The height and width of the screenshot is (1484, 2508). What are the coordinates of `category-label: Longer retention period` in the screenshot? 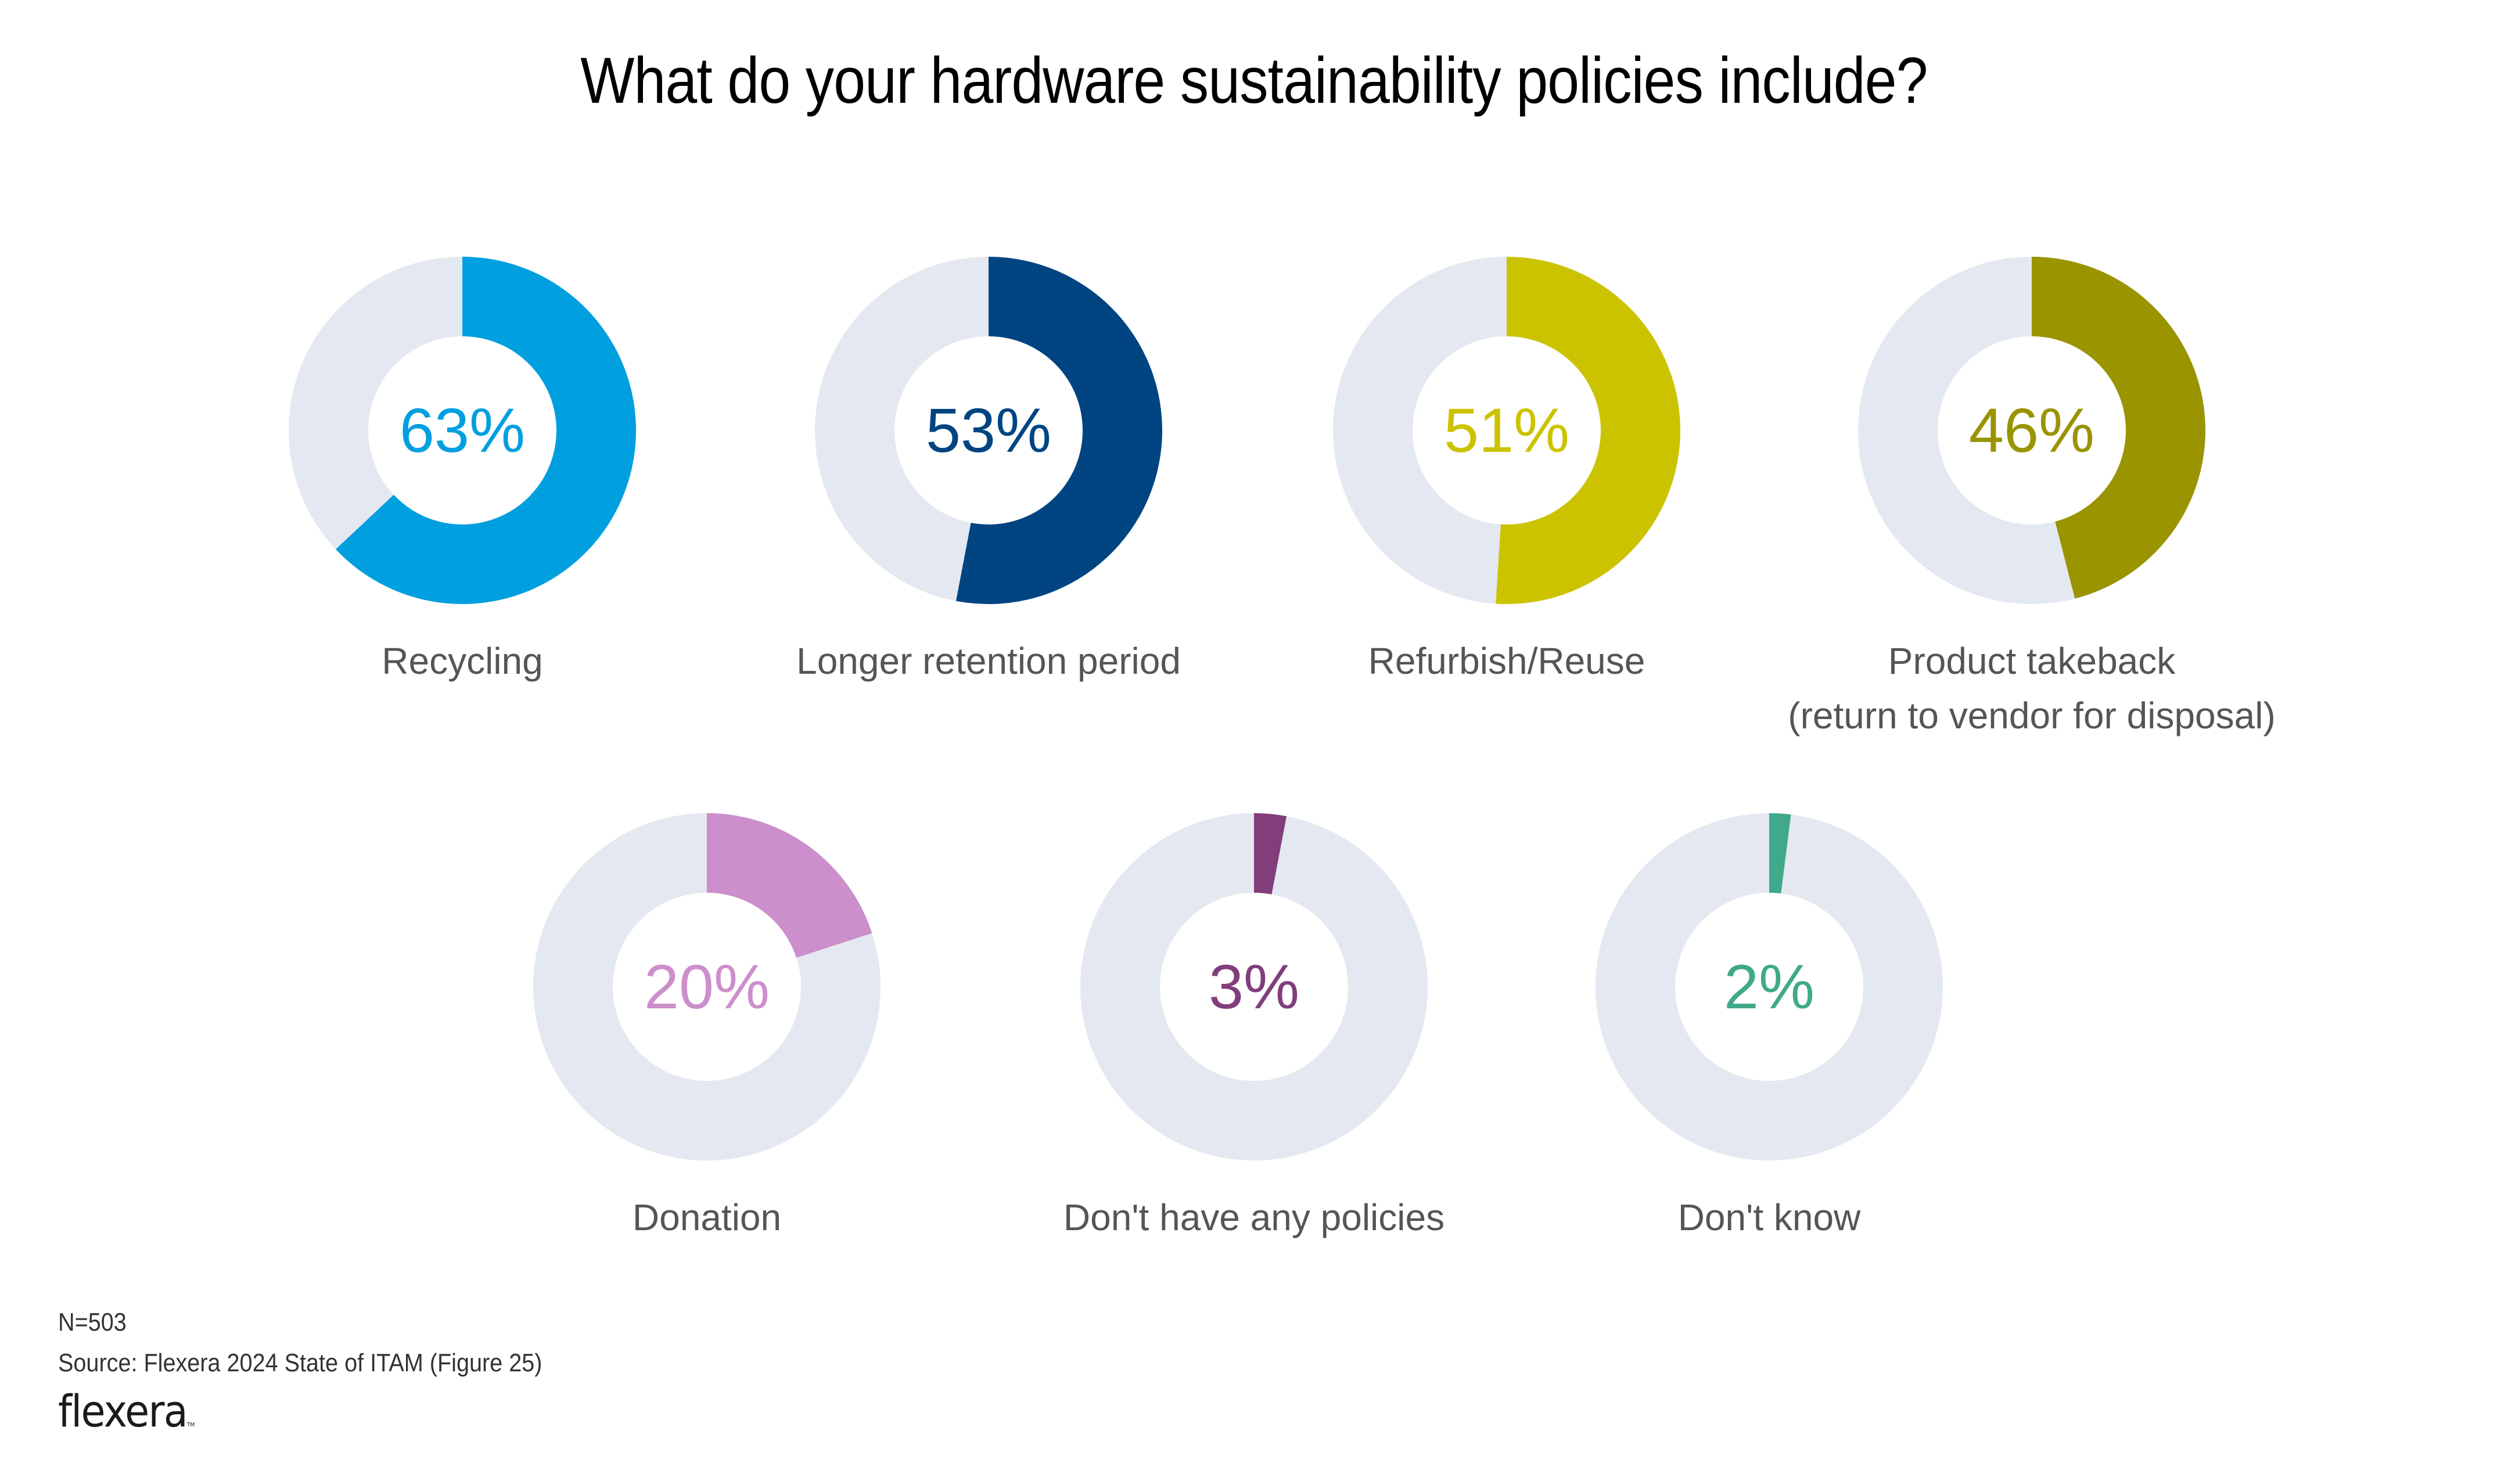 It's located at (989, 661).